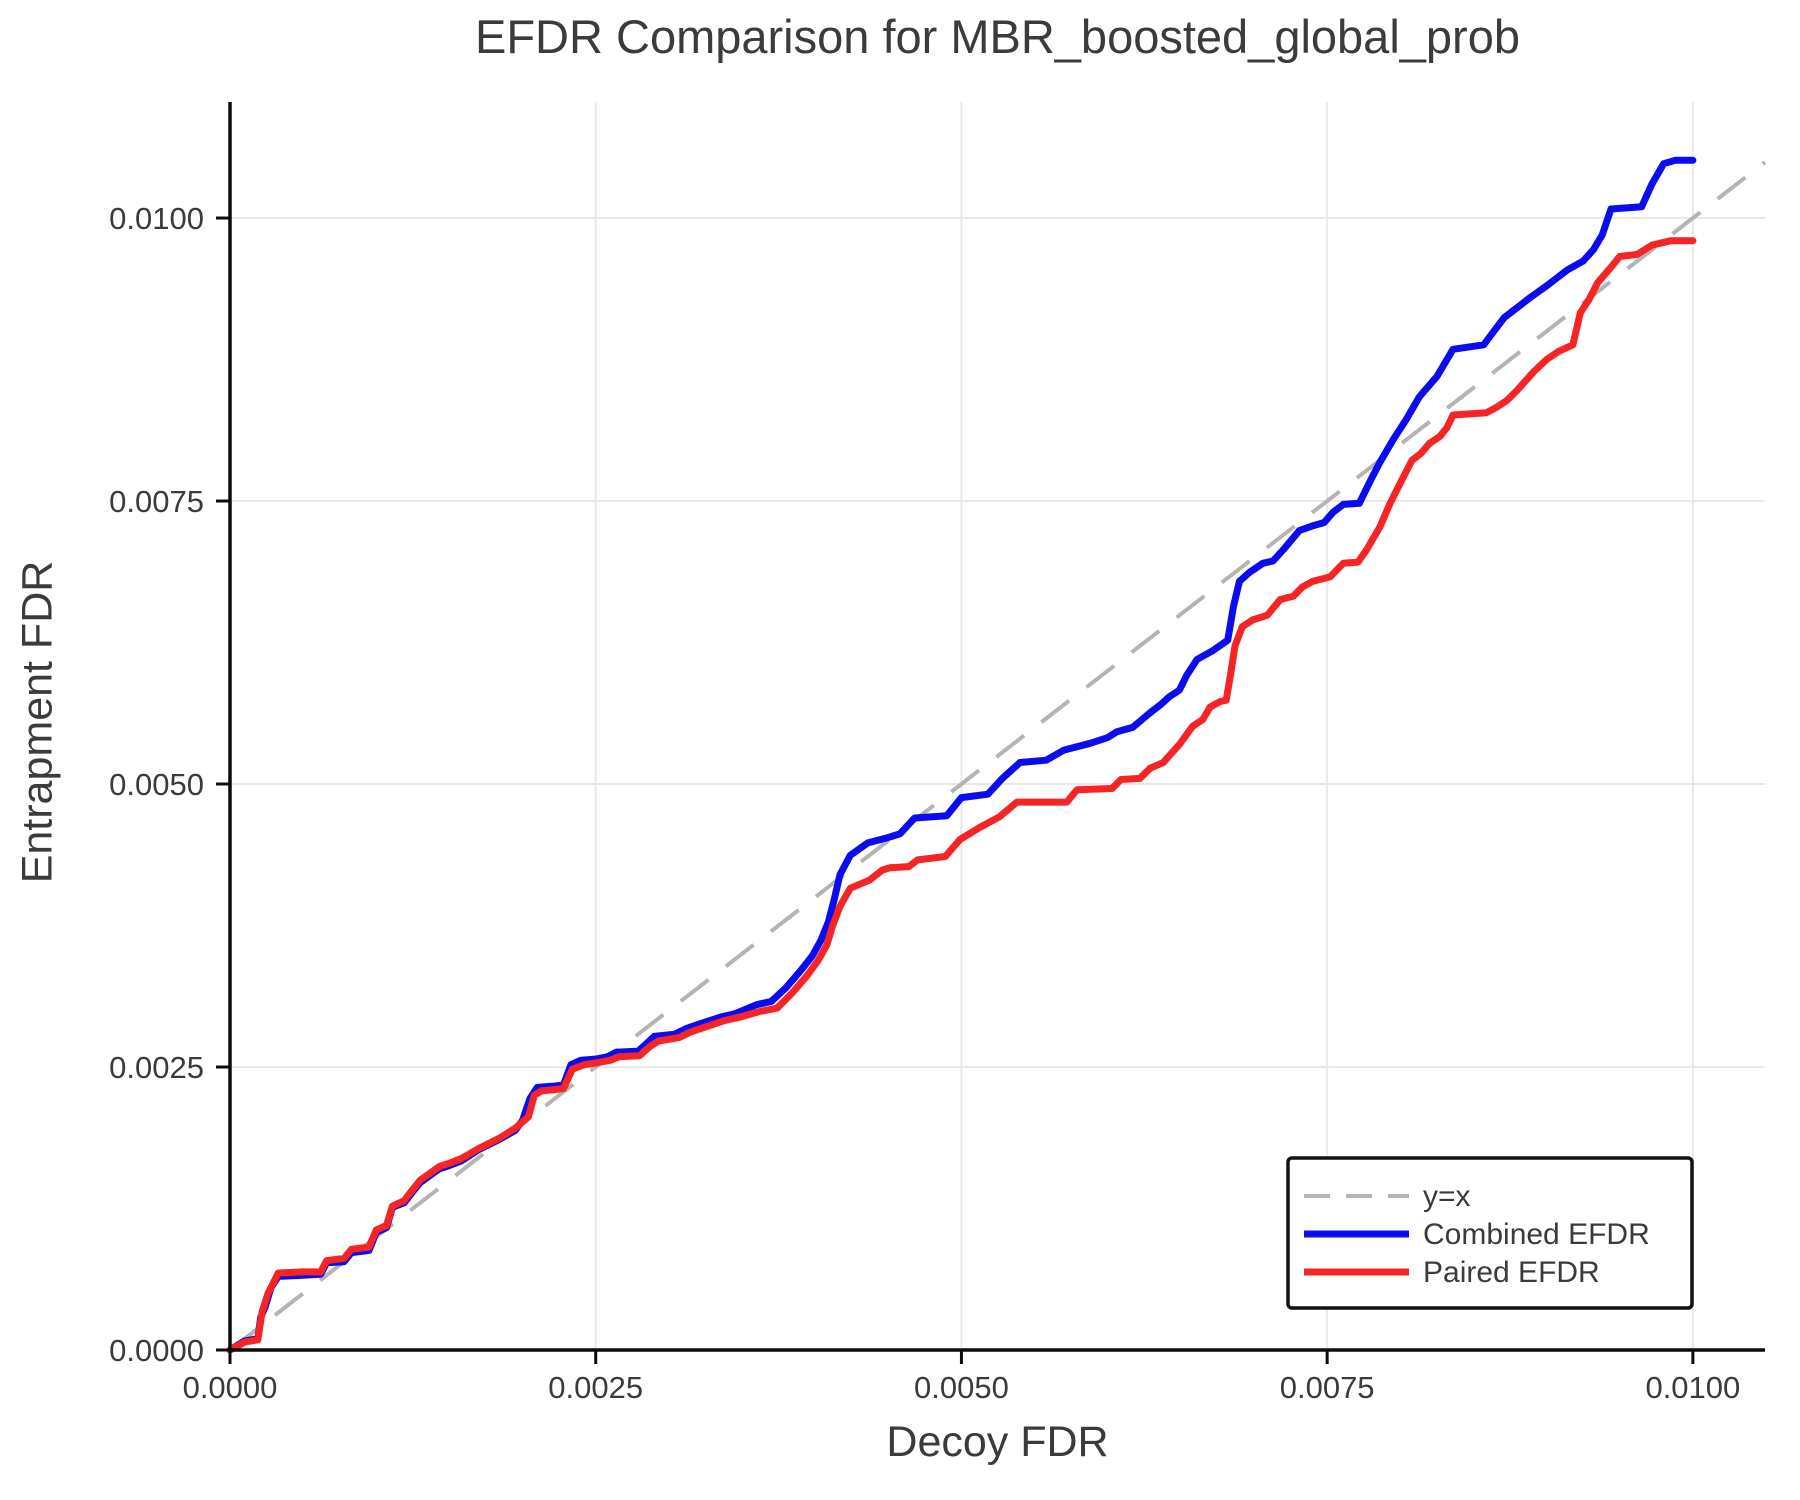 This screenshot has height=1500, width=1800. Describe the element at coordinates (1511, 1272) in the screenshot. I see `legend-entry-label: Paired EFDR` at that location.